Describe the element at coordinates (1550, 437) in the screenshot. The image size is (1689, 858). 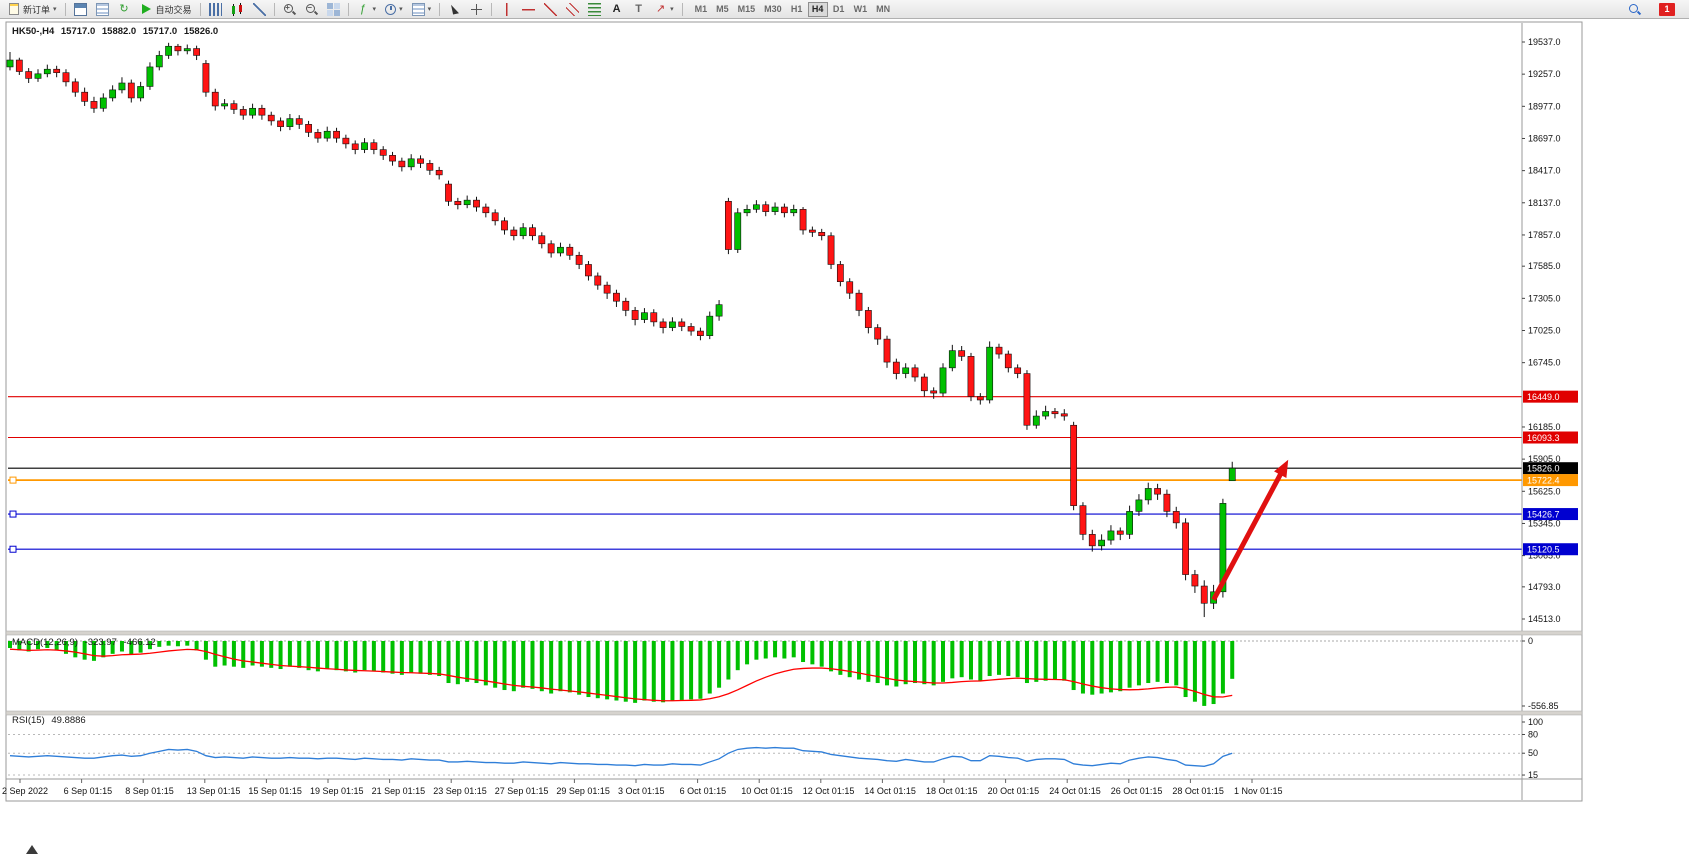
I see `price-badge` at that location.